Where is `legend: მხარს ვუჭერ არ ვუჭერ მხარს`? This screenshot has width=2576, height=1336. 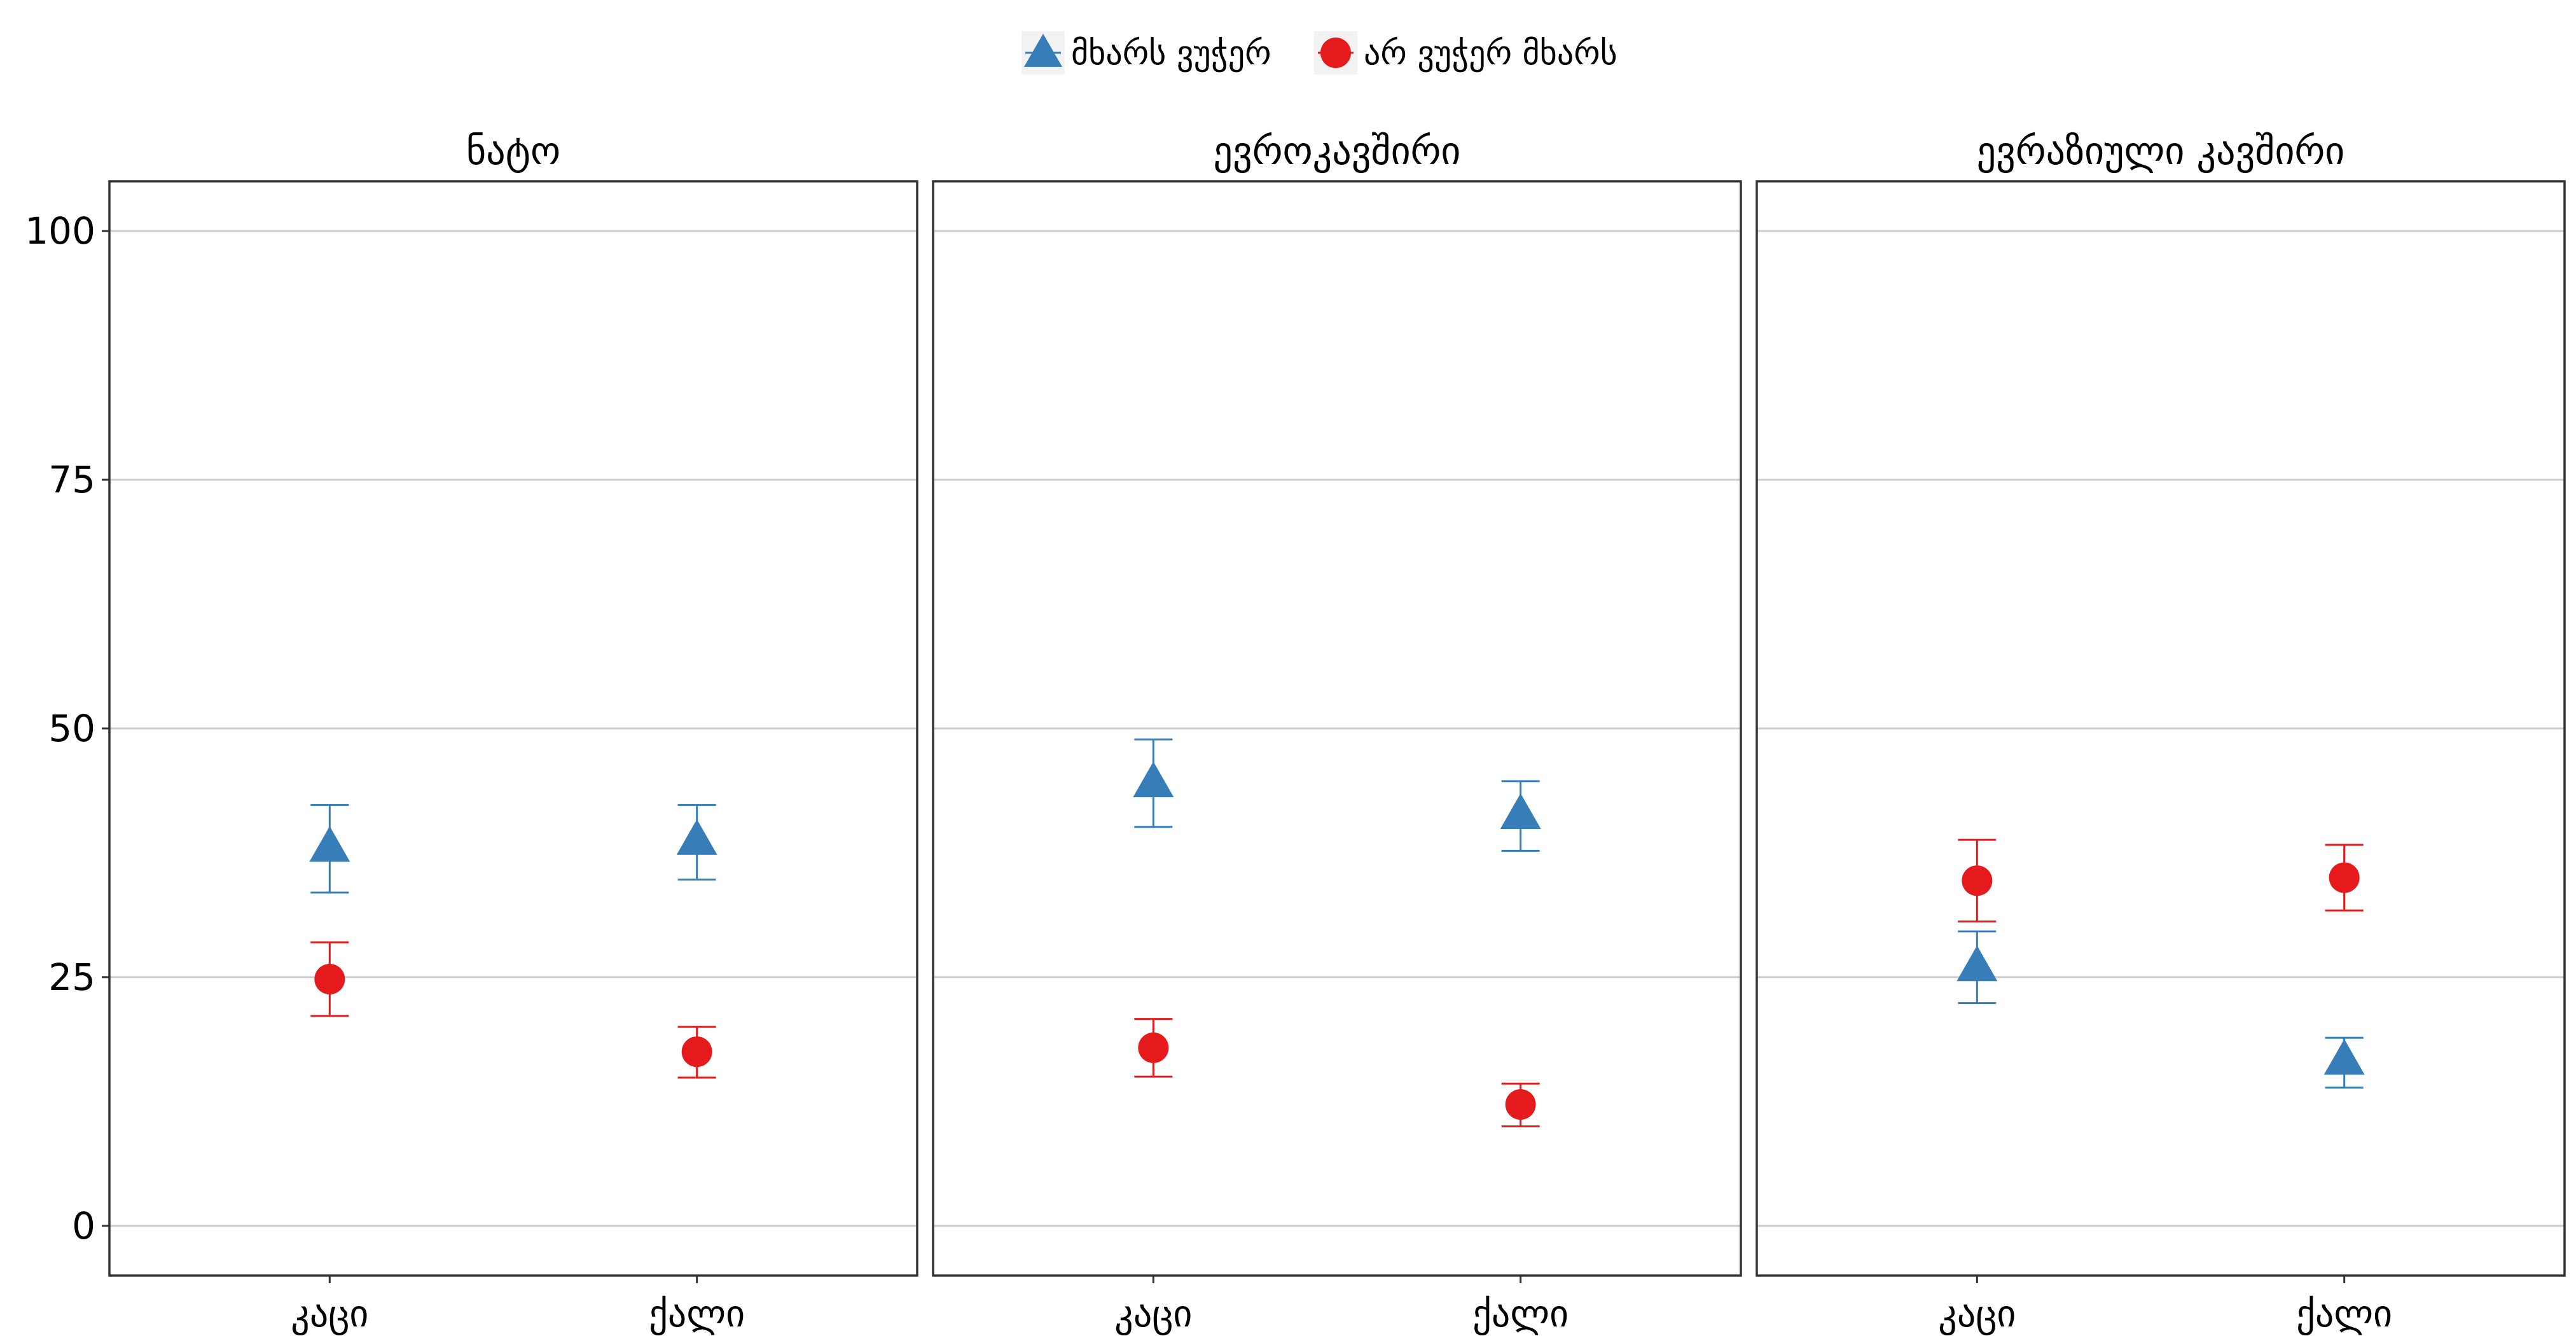 legend: მხარს ვუჭერ არ ვუჭერ მხარს is located at coordinates (1319, 52).